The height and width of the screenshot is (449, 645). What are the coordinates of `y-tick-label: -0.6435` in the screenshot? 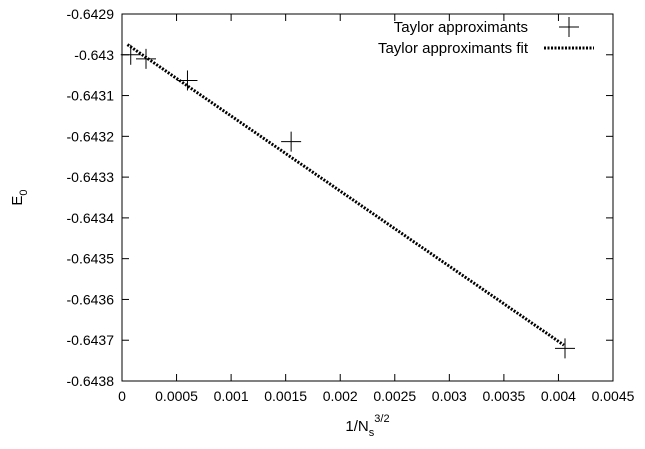 It's located at (91, 259).